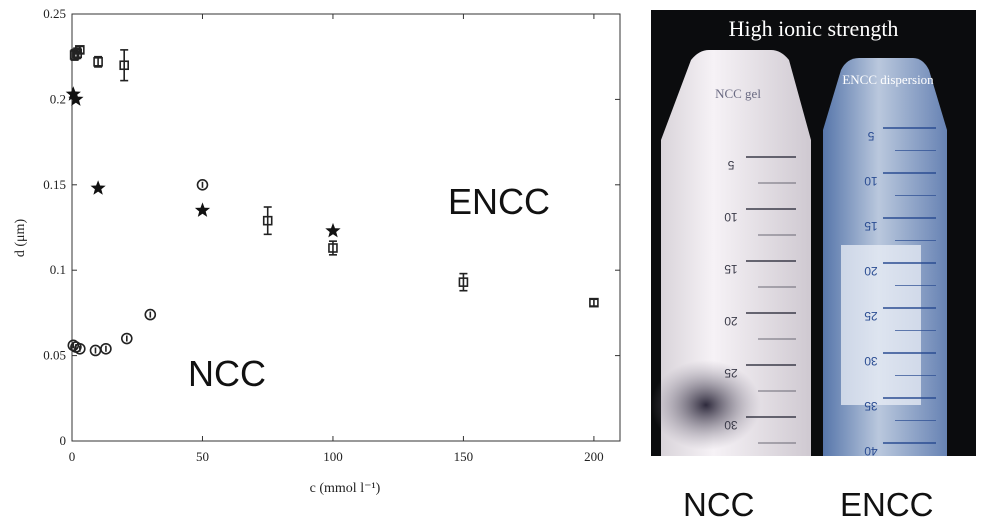  What do you see at coordinates (333, 456) in the screenshot?
I see `x-tick-label: 100` at bounding box center [333, 456].